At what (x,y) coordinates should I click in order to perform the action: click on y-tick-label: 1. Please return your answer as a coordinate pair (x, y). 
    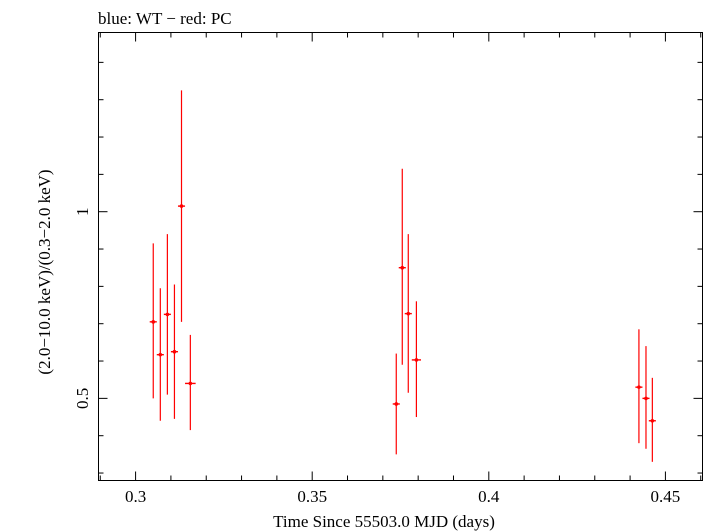
    Looking at the image, I should click on (82, 211).